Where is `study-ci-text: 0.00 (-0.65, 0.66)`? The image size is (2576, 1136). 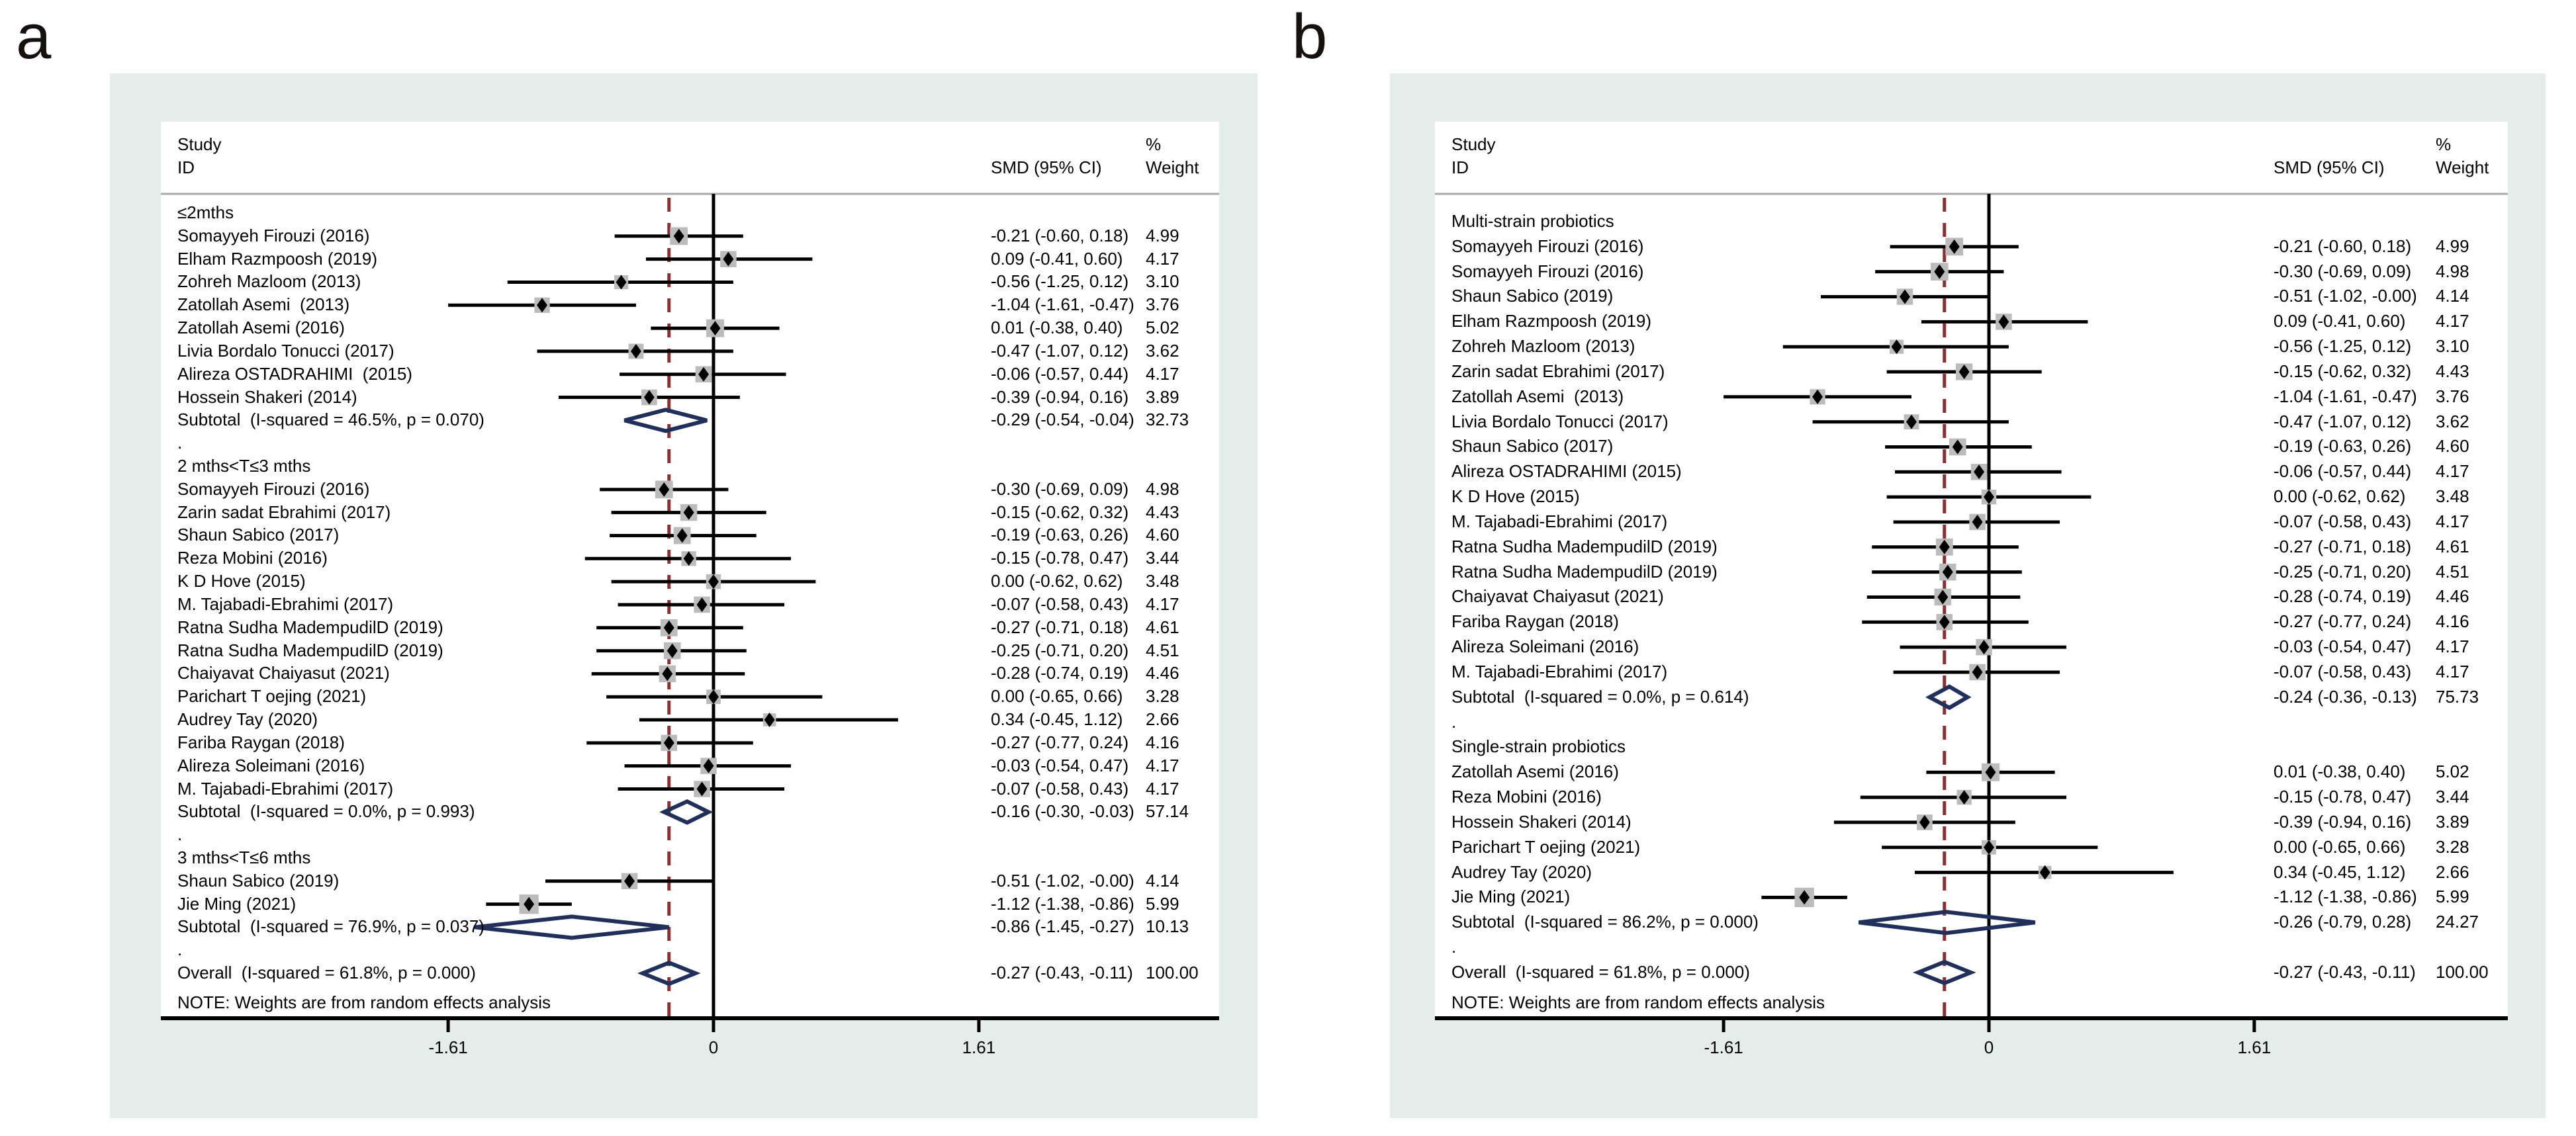 study-ci-text: 0.00 (-0.65, 0.66) is located at coordinates (1057, 696).